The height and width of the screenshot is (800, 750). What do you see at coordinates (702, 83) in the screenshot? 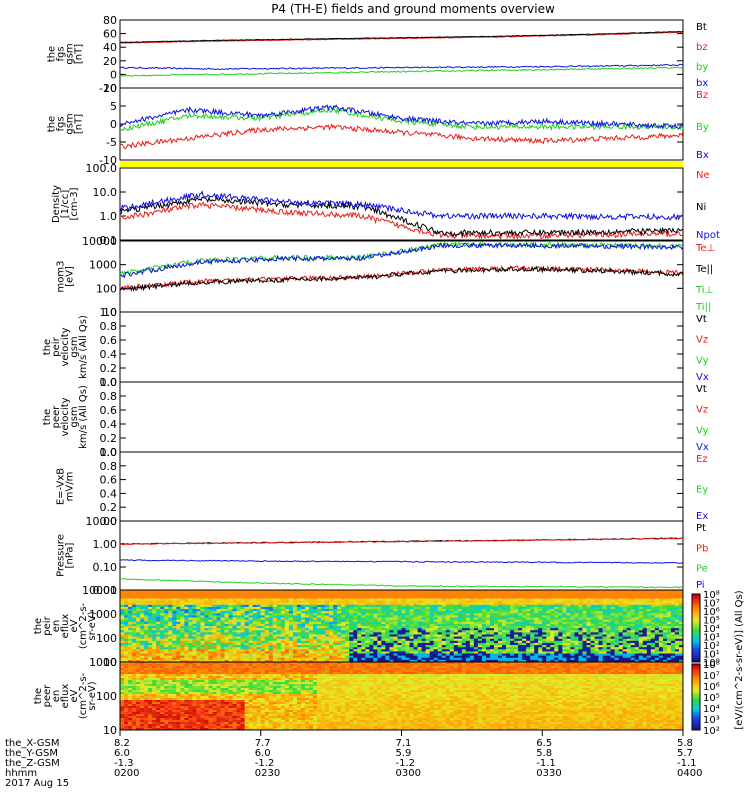
I see `legend-entry: bx` at bounding box center [702, 83].